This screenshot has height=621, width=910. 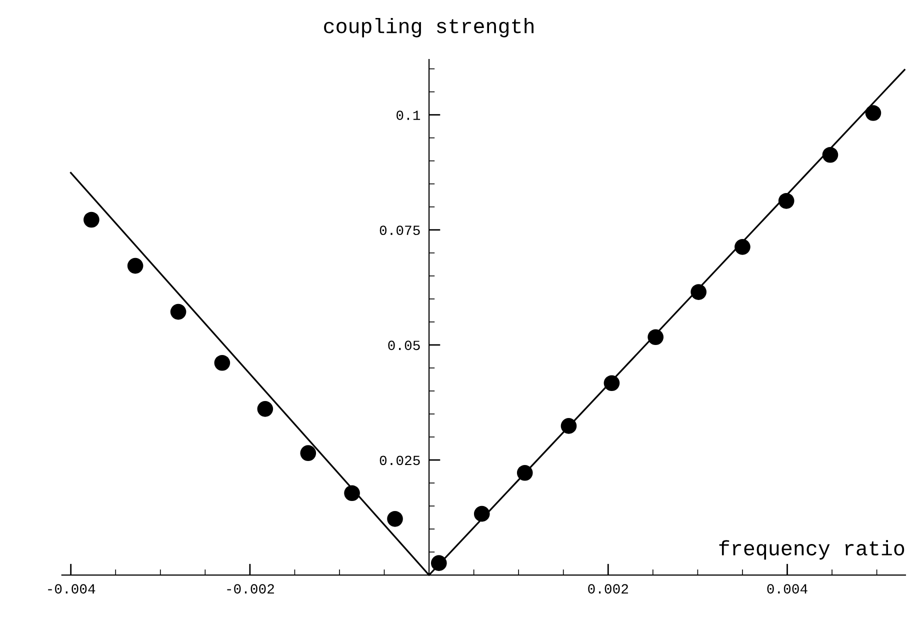 What do you see at coordinates (250, 589) in the screenshot?
I see `x-tick-label: -0.002` at bounding box center [250, 589].